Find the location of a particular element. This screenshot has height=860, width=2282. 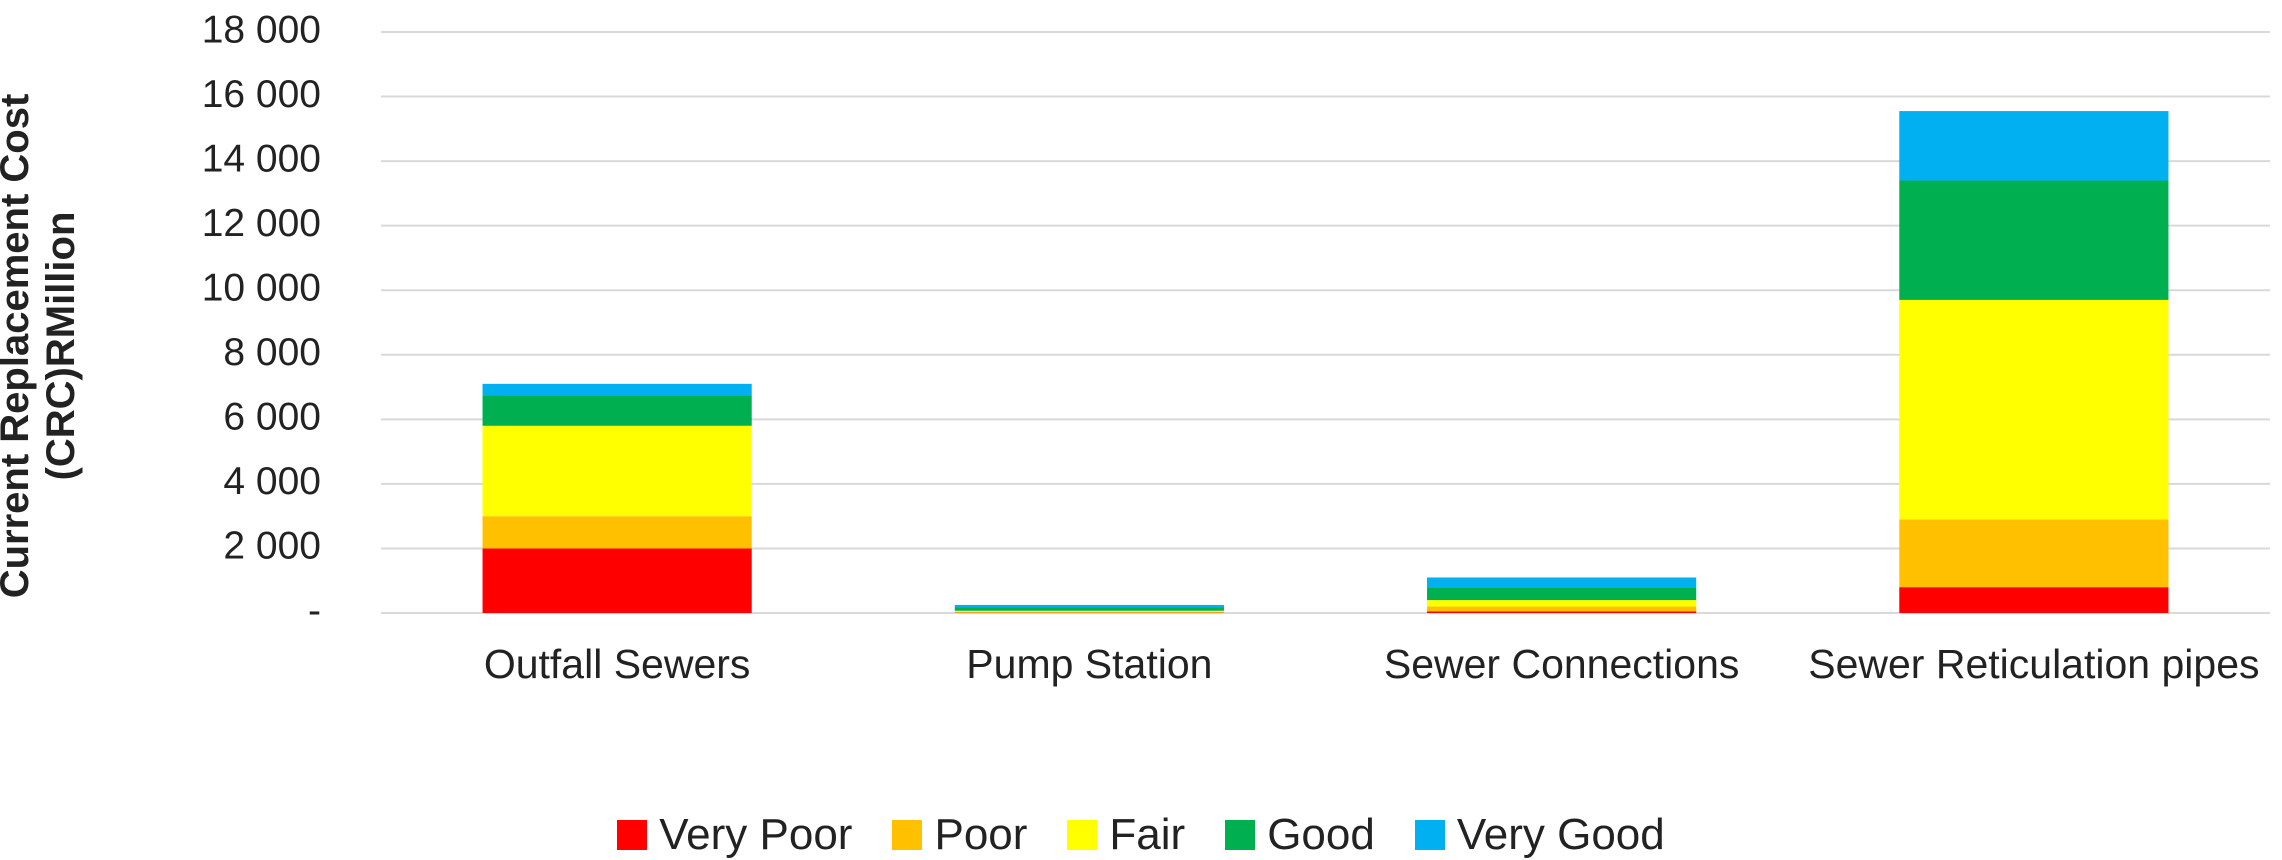

x-tick-label: Sewer Connections is located at coordinates (1562, 664).